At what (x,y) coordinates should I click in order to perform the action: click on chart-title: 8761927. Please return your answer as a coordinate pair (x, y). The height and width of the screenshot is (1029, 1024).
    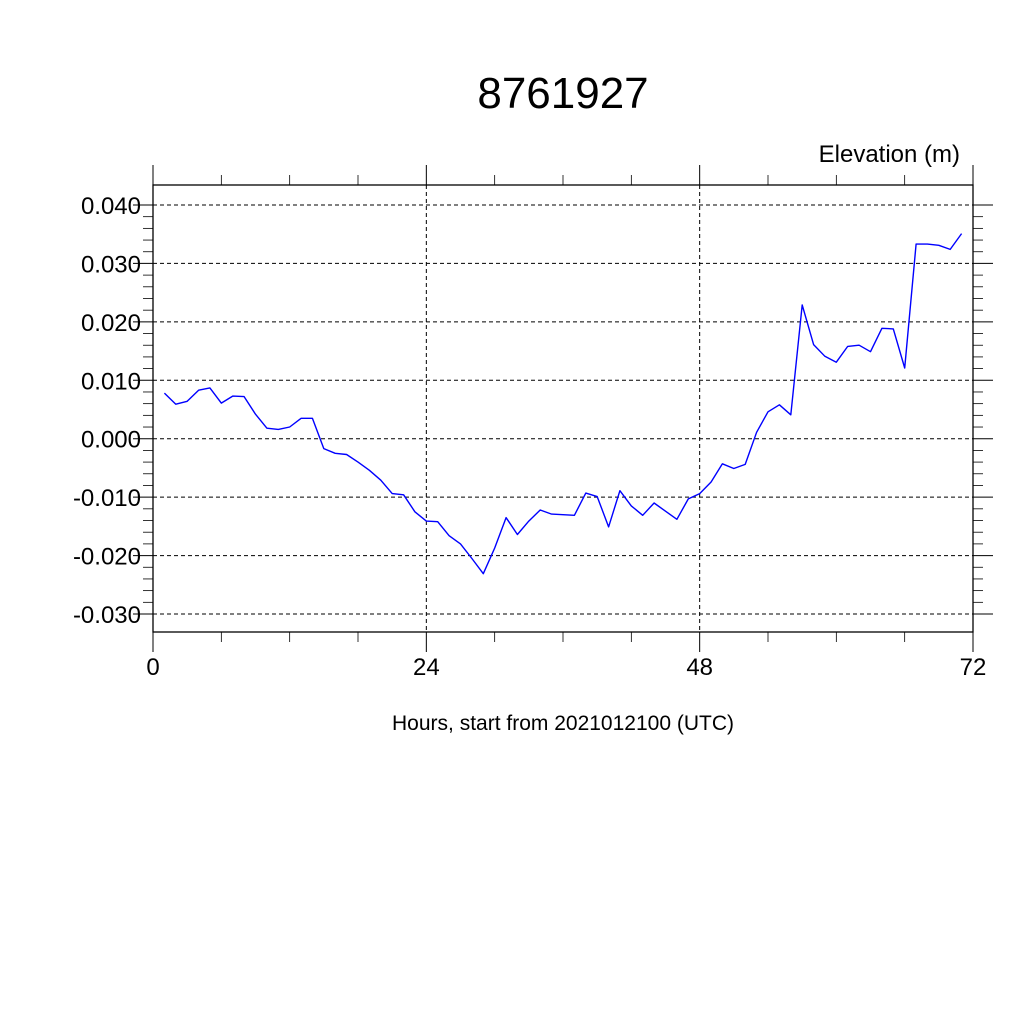
    Looking at the image, I should click on (562, 93).